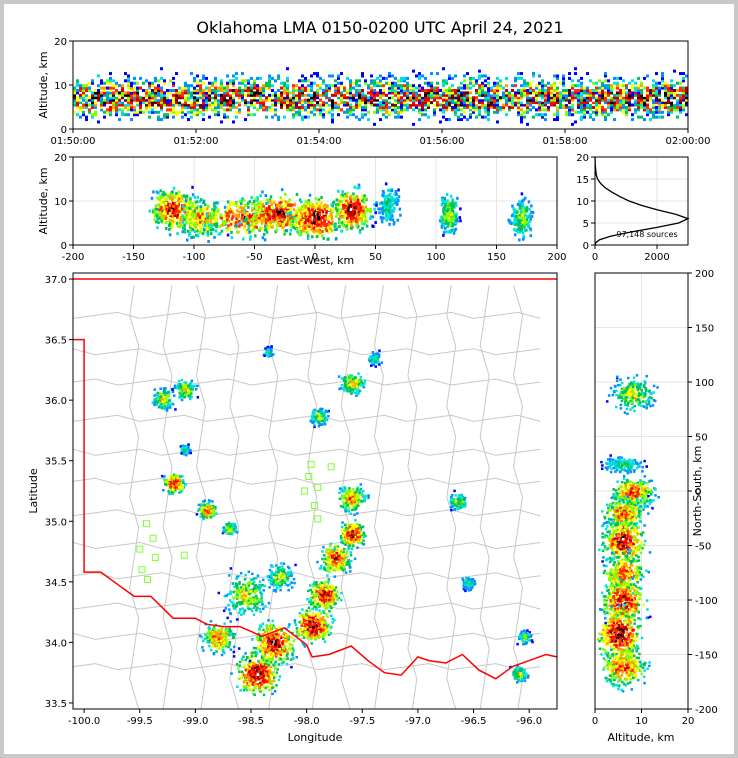 This screenshot has width=738, height=758. What do you see at coordinates (484, 497) in the screenshot?
I see `county-line` at bounding box center [484, 497].